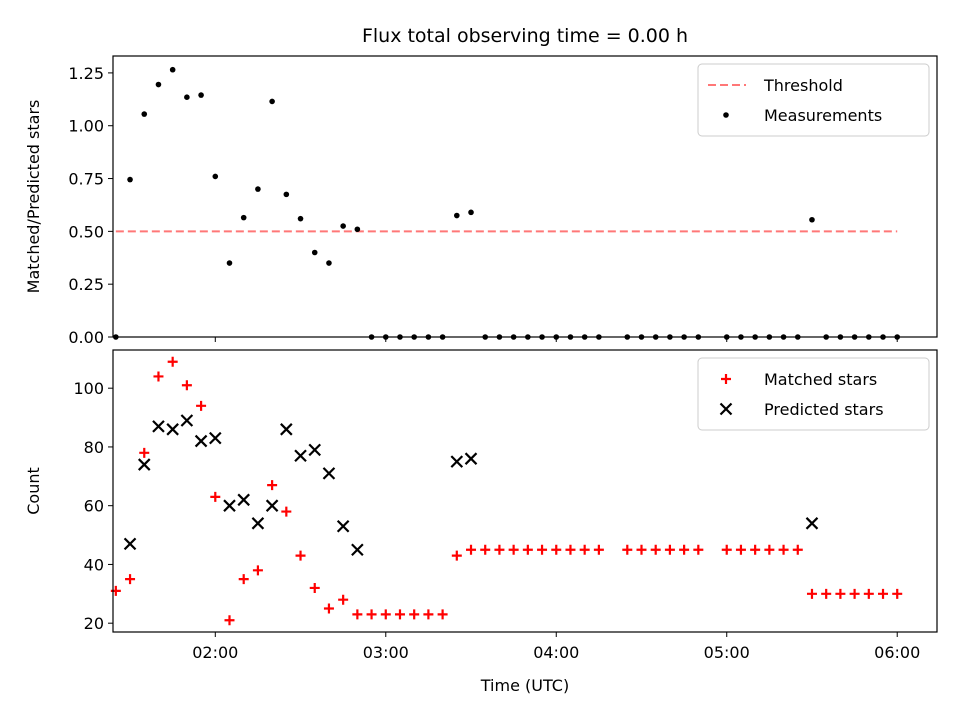 The image size is (960, 720). What do you see at coordinates (820, 379) in the screenshot?
I see `legend-label: Matched stars` at bounding box center [820, 379].